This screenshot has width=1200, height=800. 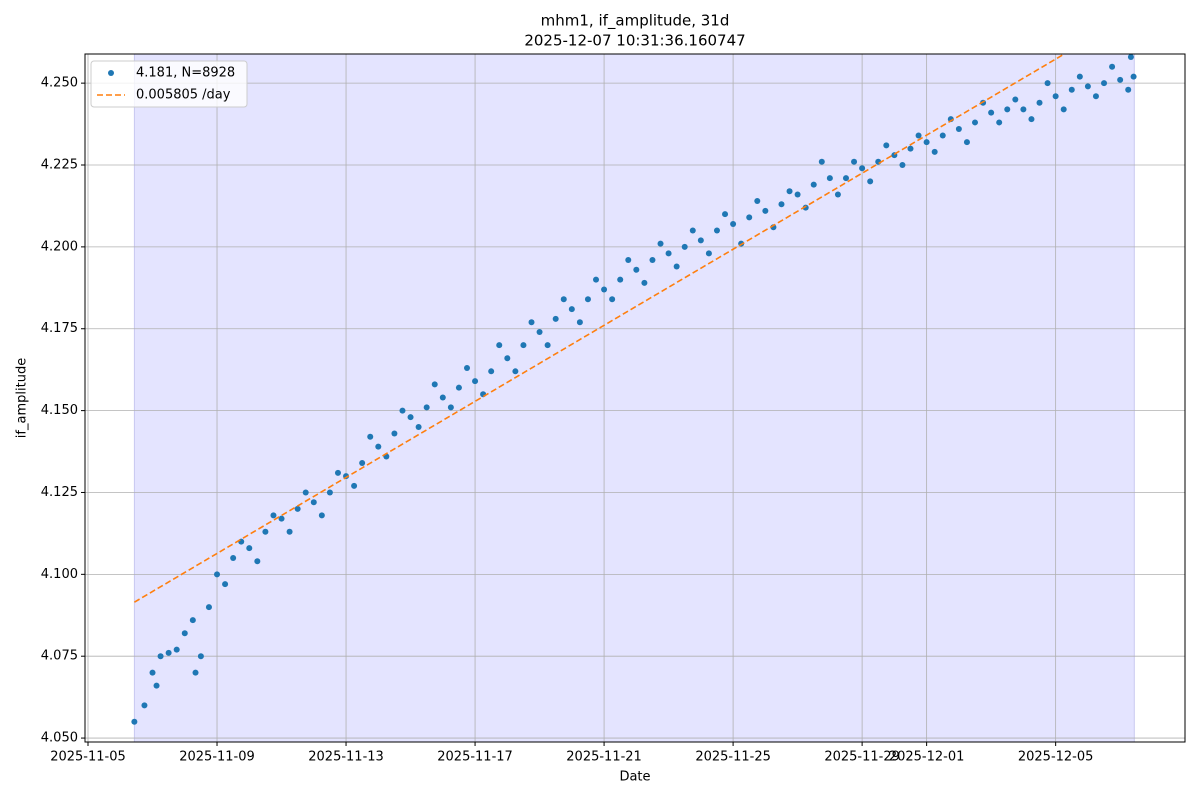 I want to click on y-tick-label: 4.150, so click(x=59, y=410).